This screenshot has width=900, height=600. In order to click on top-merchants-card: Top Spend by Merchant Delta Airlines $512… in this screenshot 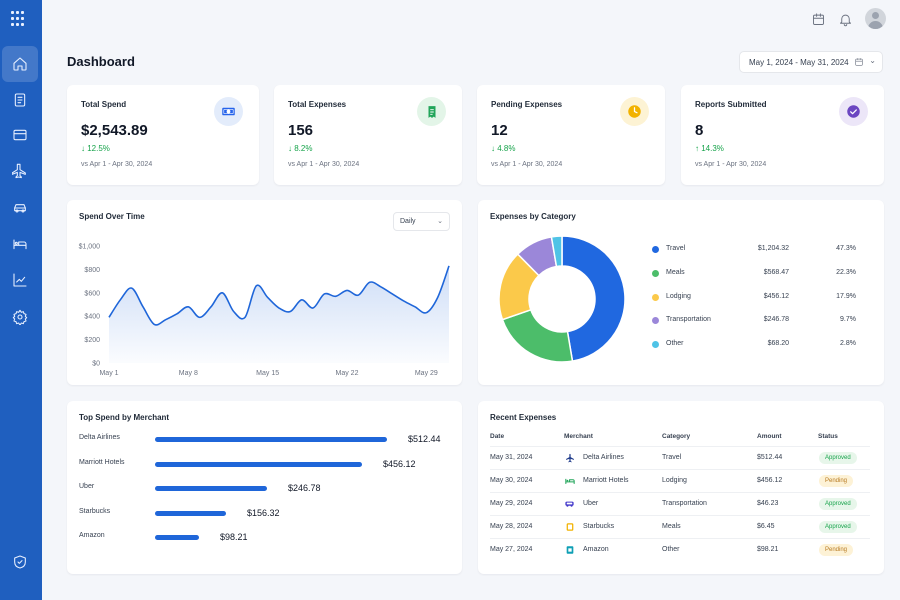, I will do `click(264, 487)`.